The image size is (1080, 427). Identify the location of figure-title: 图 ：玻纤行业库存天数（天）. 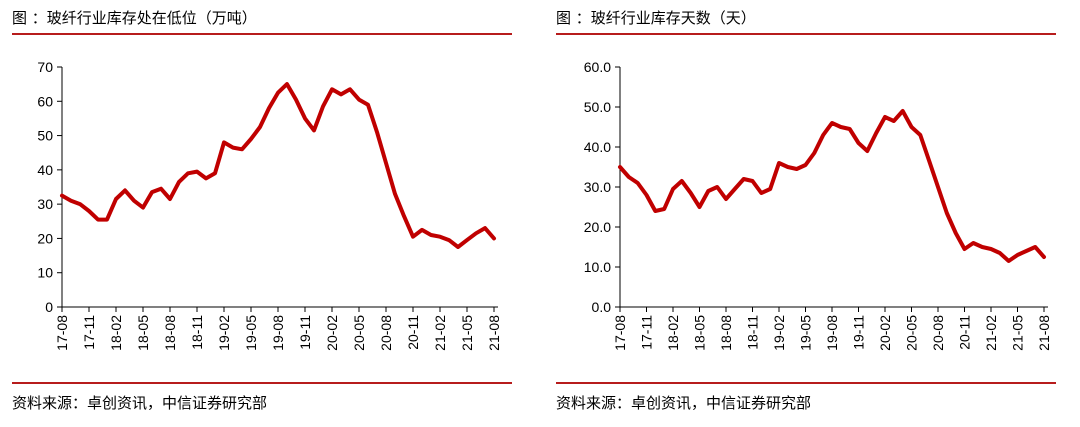
(656, 18).